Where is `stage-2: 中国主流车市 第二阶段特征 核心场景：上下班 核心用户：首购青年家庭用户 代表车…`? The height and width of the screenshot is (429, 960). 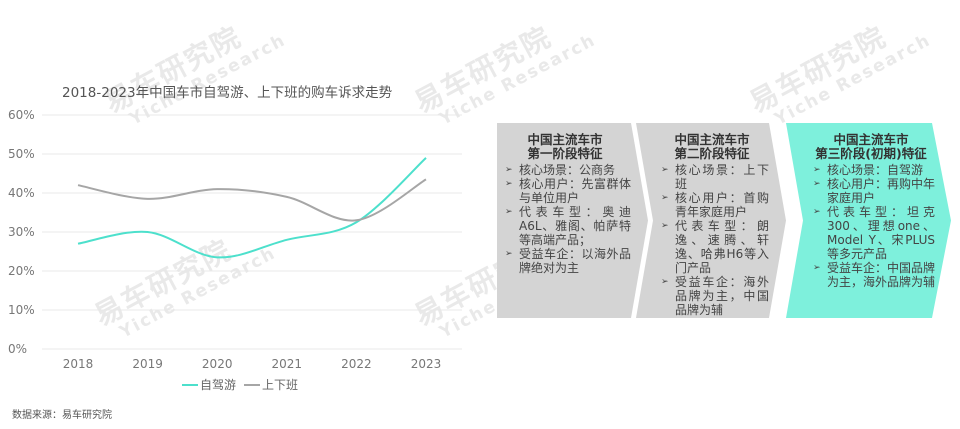 stage-2: 中国主流车市 第二阶段特征 核心场景：上下班 核心用户：首购青年家庭用户 代表车… is located at coordinates (712, 220).